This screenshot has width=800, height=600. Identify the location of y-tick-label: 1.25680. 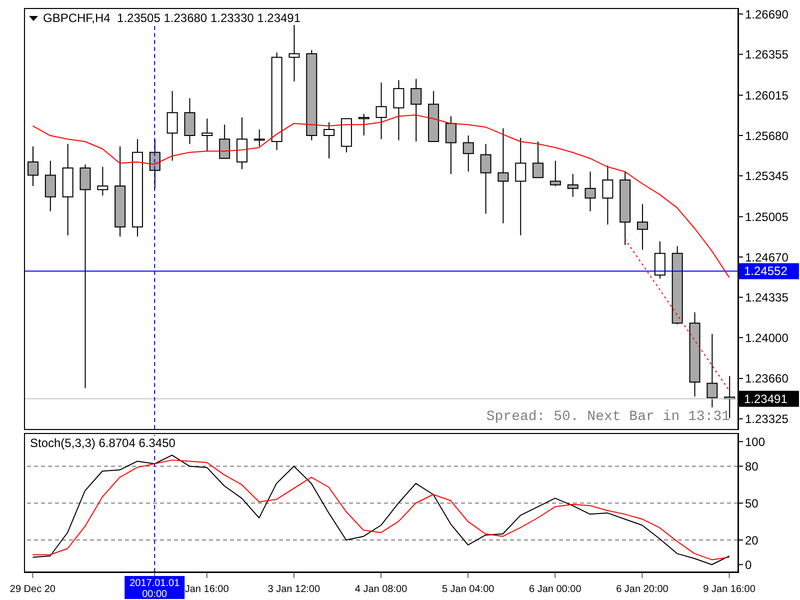
(767, 135).